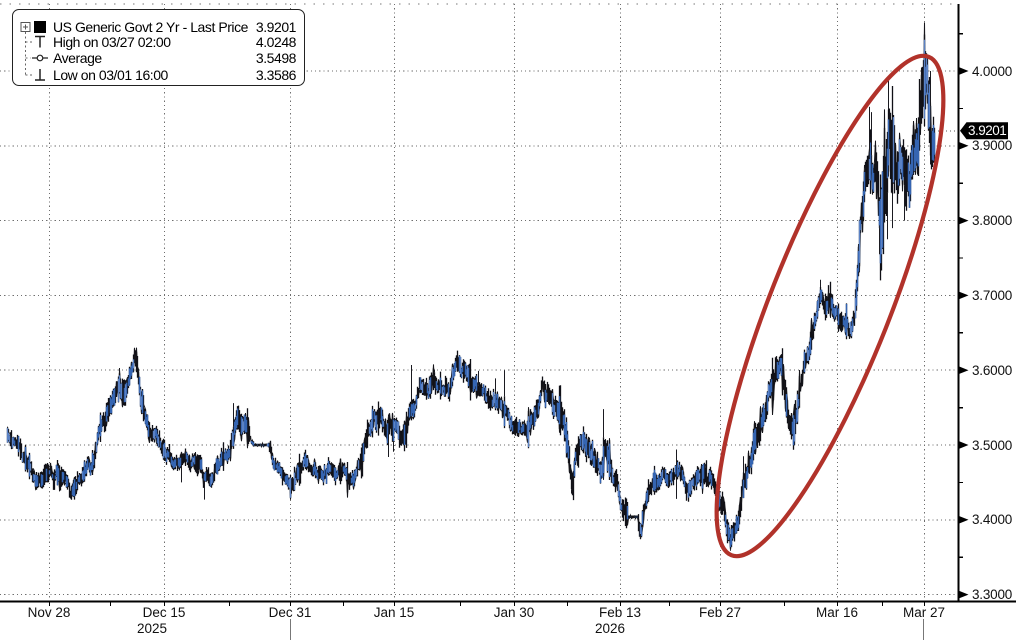  Describe the element at coordinates (992, 145) in the screenshot. I see `svg-text: 3.9000` at that location.